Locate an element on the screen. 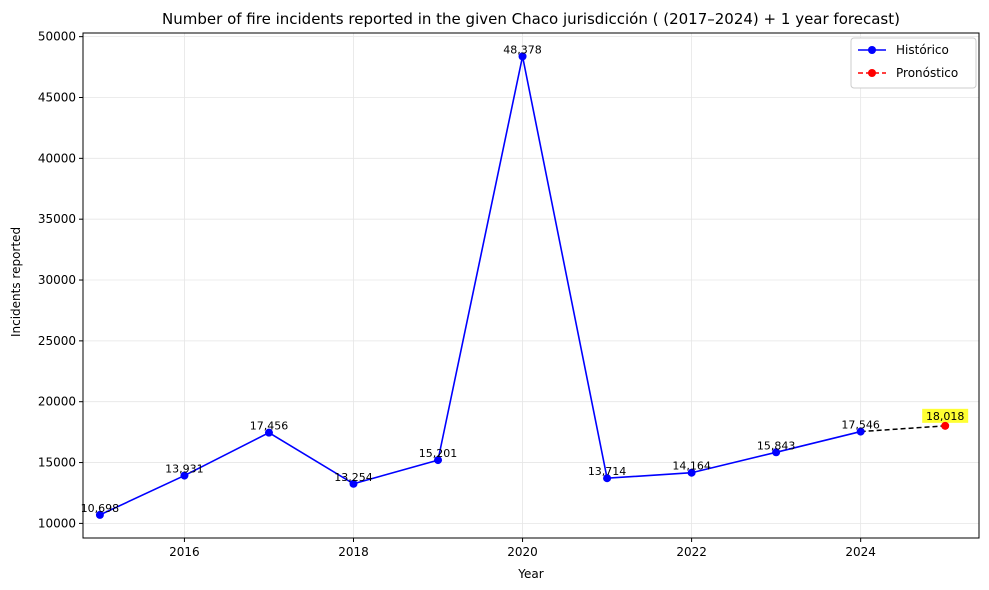 This screenshot has height=590, width=989. y-tick-label: 30000 is located at coordinates (57, 280).